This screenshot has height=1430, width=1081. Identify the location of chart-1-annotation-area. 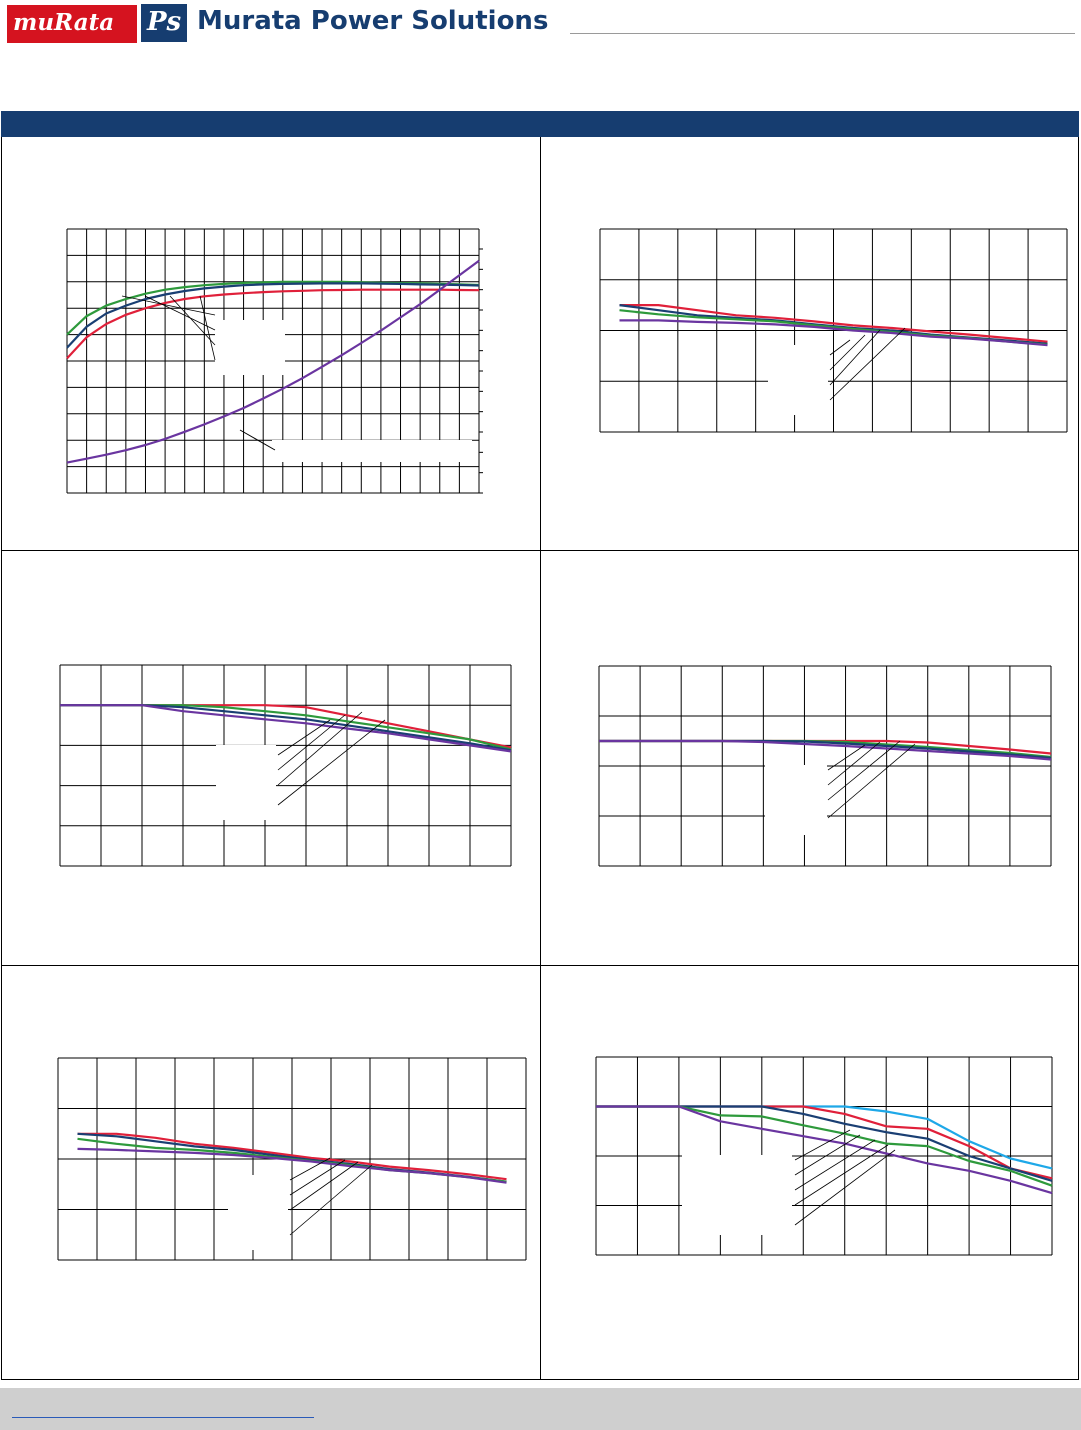
(372, 451).